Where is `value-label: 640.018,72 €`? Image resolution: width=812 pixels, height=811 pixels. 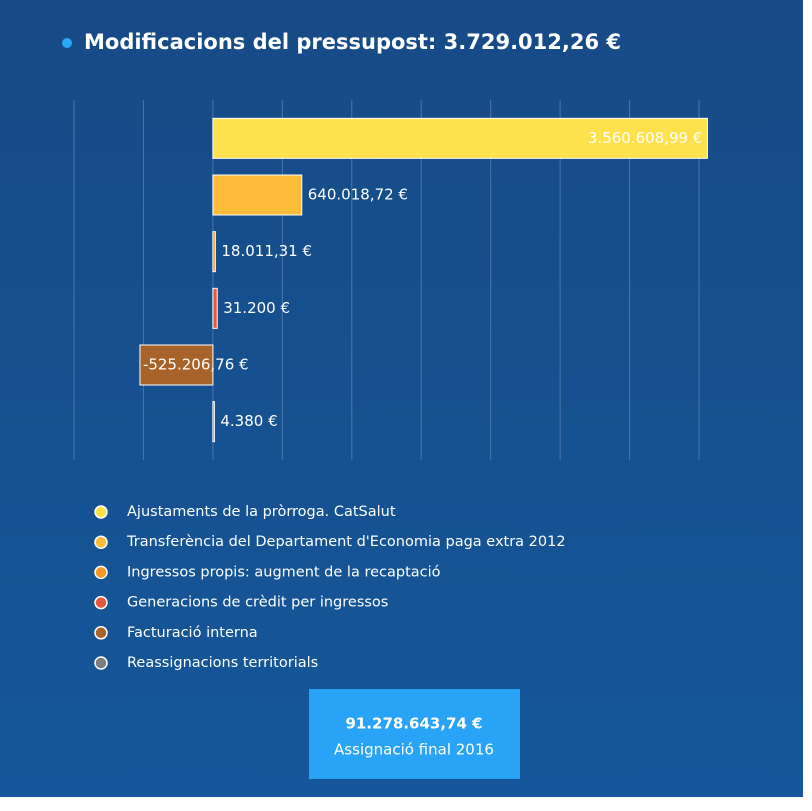
value-label: 640.018,72 € is located at coordinates (358, 195).